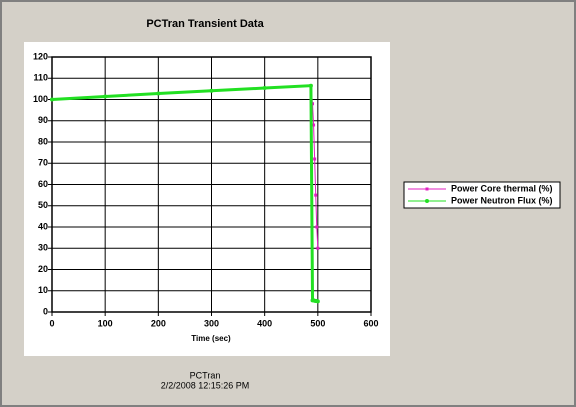 Image resolution: width=576 pixels, height=407 pixels. Describe the element at coordinates (43, 163) in the screenshot. I see `y-tick-label: 70` at that location.